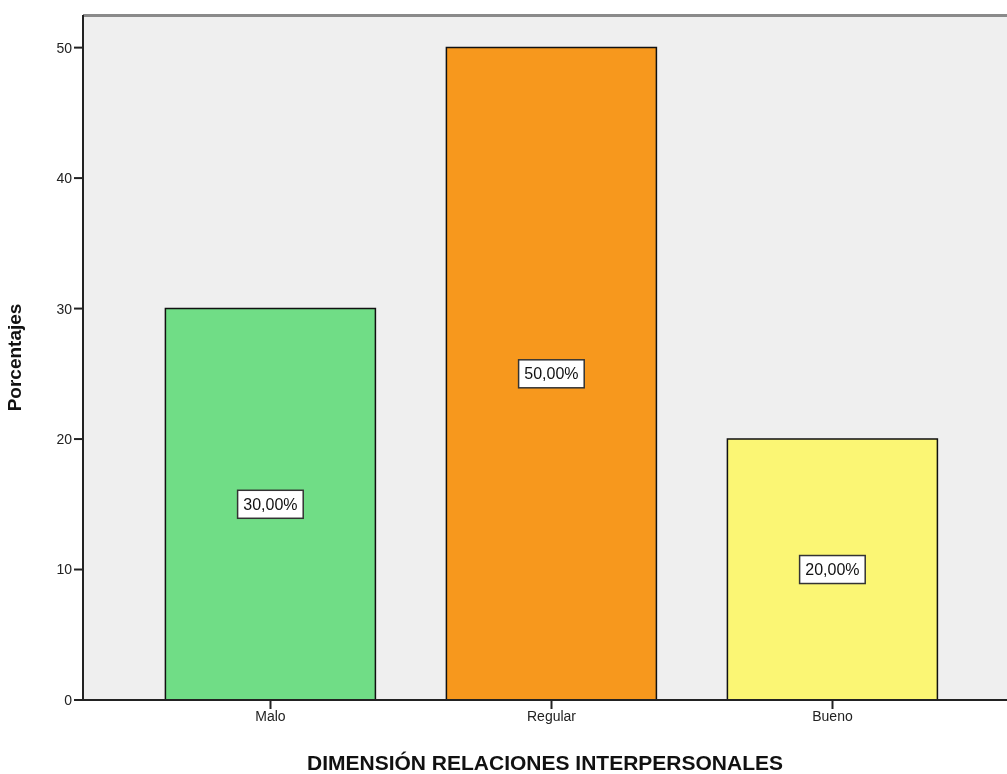 The image size is (1007, 774). I want to click on data-label: 30,00%, so click(270, 504).